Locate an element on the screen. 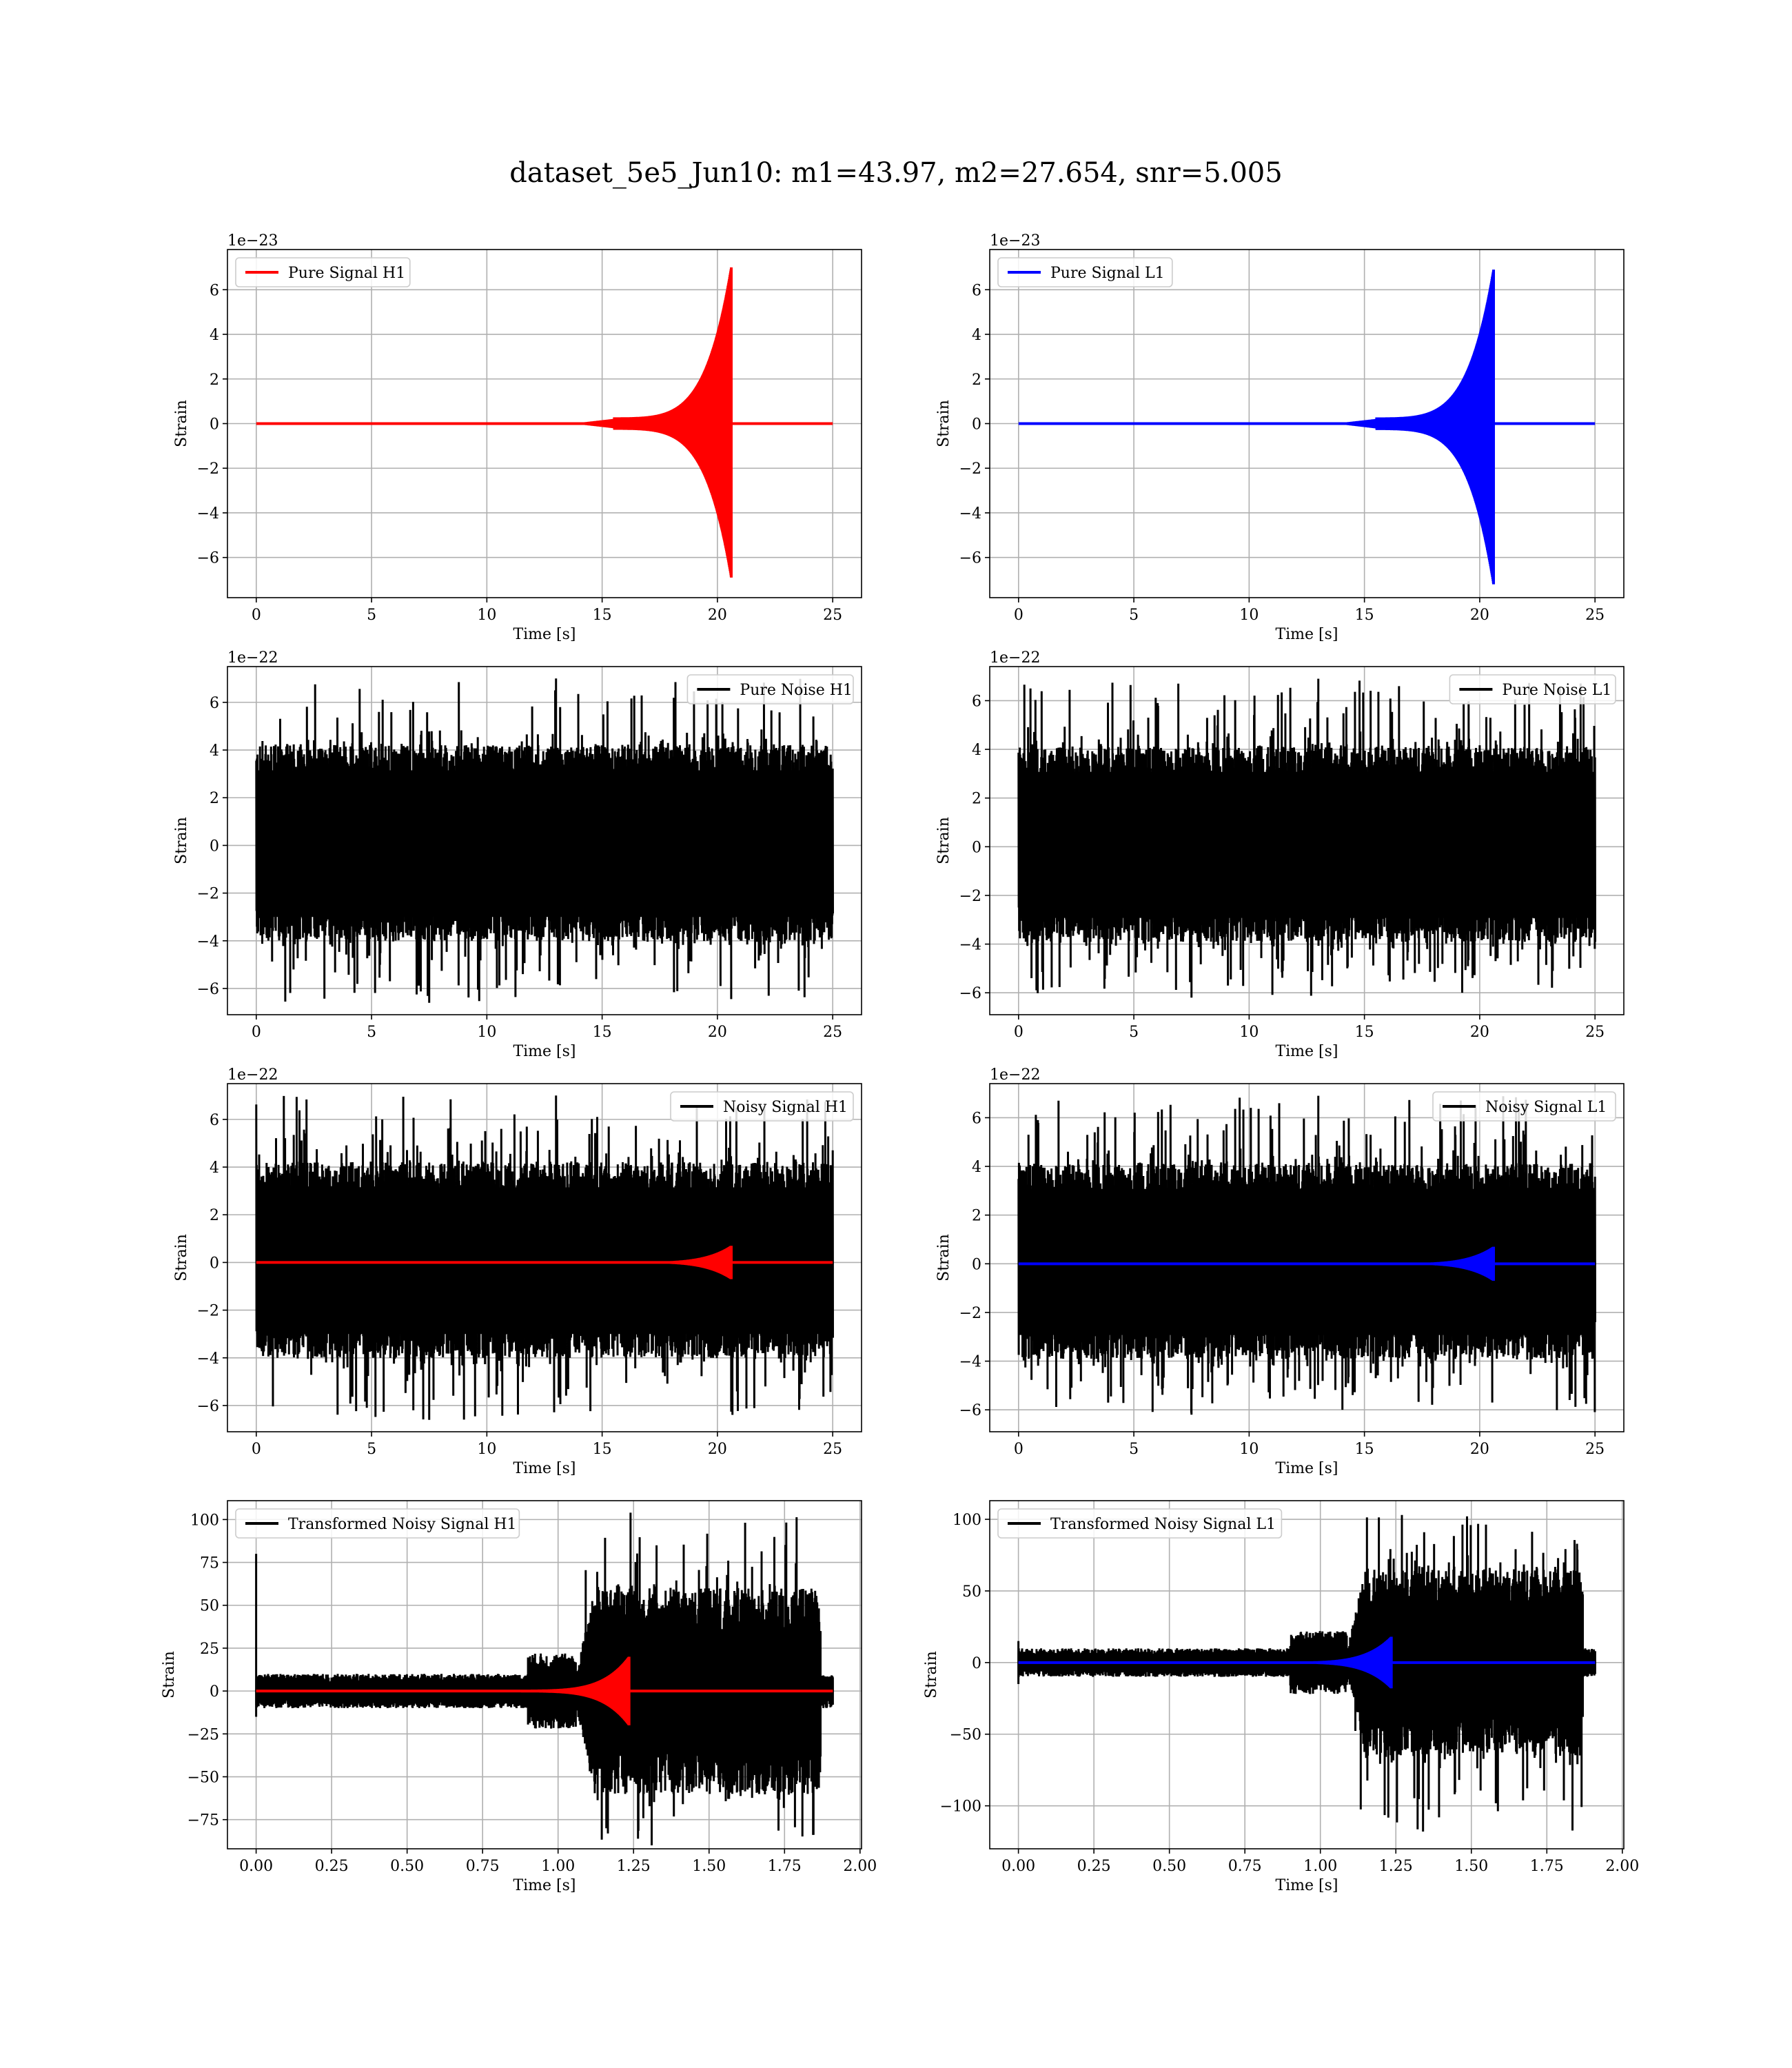 Image resolution: width=1792 pixels, height=2068 pixels. offset-text: 1e−23 is located at coordinates (252, 241).